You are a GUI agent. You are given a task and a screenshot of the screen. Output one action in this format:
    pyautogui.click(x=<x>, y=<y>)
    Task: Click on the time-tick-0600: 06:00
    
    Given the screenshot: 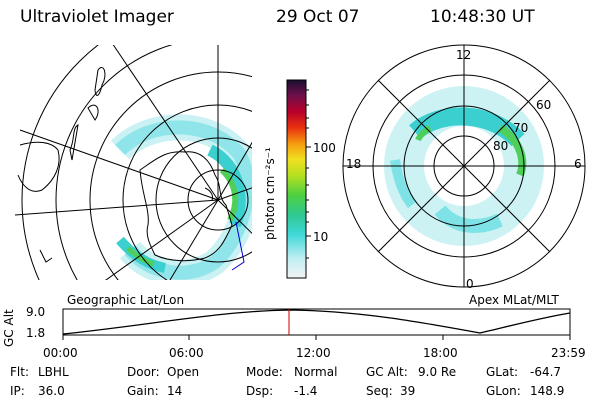 What is the action you would take?
    pyautogui.click(x=186, y=353)
    